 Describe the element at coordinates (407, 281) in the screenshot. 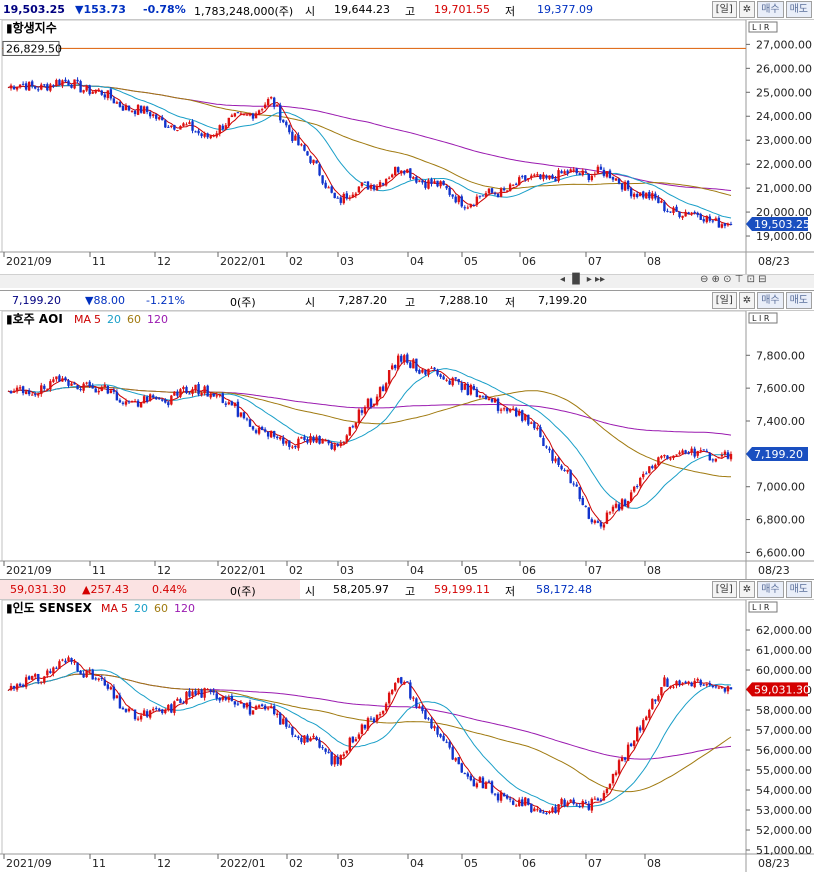

I see `chart-scroll-bar: ◂ ▐▌ ▸ ▸▸ ⊖ ⊕ ⊙ ⊤ ⊡ ⊟` at that location.